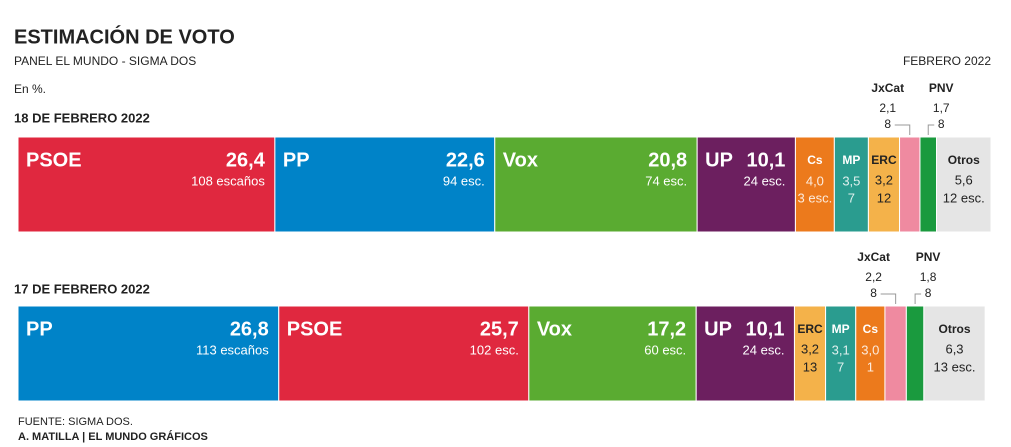  I want to click on title: ESTIMACIÓN DE VOTO, so click(124, 36).